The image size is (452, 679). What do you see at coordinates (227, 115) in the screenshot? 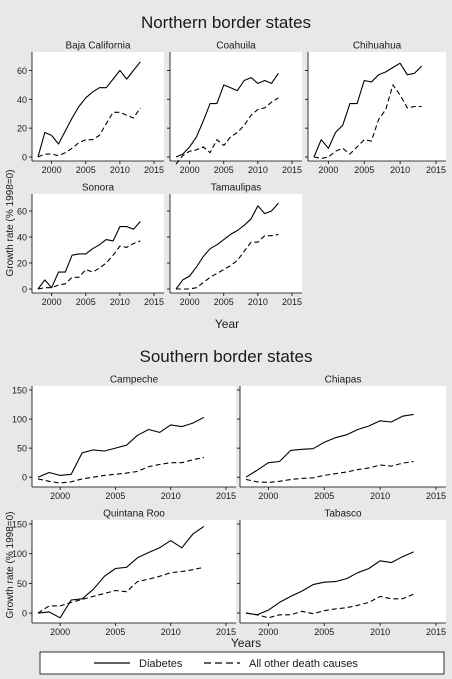
I see `diabetes-line-coahuila` at bounding box center [227, 115].